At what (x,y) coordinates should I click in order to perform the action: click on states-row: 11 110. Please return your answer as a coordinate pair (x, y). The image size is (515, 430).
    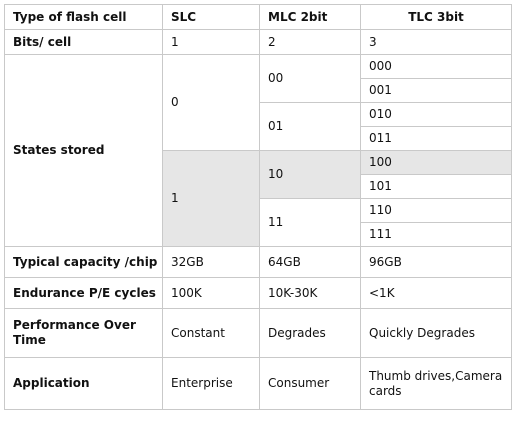
    Looking at the image, I should click on (258, 222).